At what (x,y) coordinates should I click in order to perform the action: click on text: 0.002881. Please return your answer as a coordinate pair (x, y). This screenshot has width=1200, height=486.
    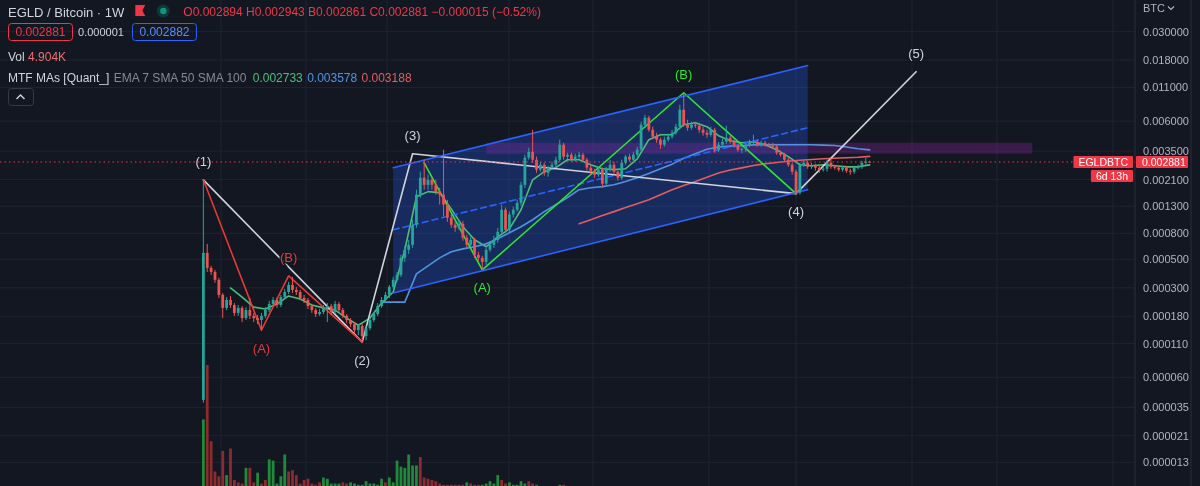
    Looking at the image, I should click on (1164, 161).